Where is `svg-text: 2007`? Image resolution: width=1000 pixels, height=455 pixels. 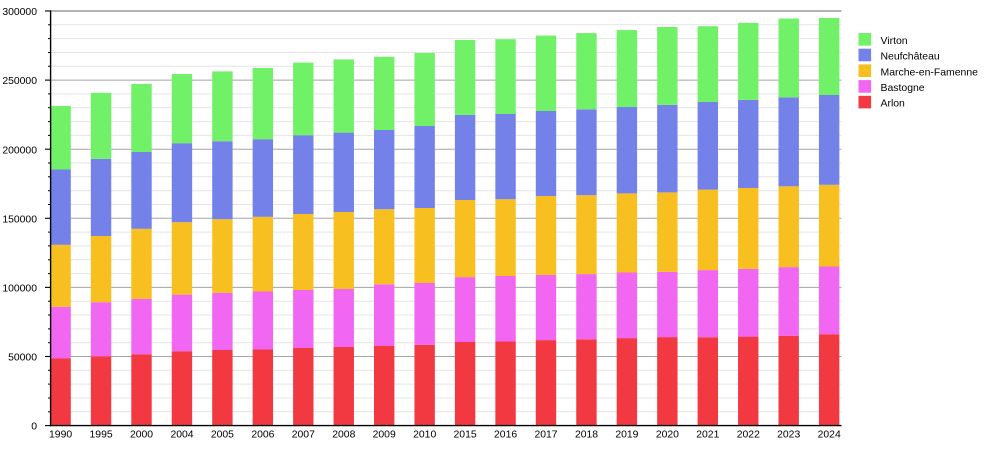
svg-text: 2007 is located at coordinates (303, 434).